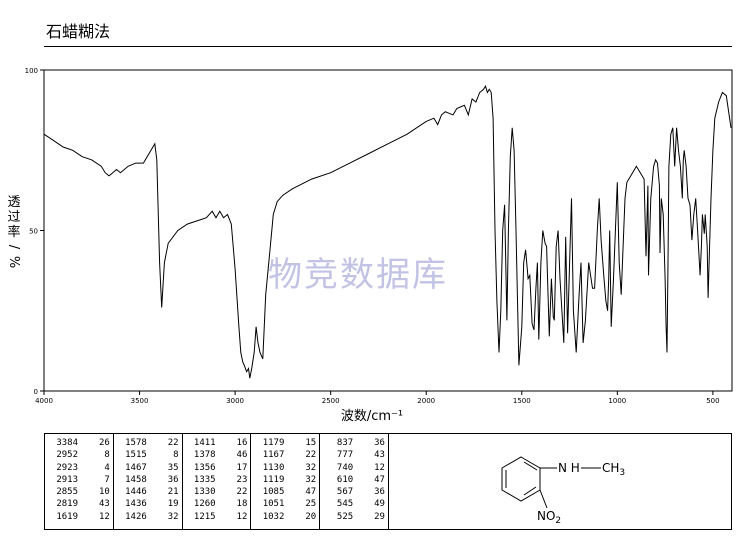 The image size is (737, 539). What do you see at coordinates (79, 455) in the screenshot?
I see `peak-row: 2952 8` at bounding box center [79, 455].